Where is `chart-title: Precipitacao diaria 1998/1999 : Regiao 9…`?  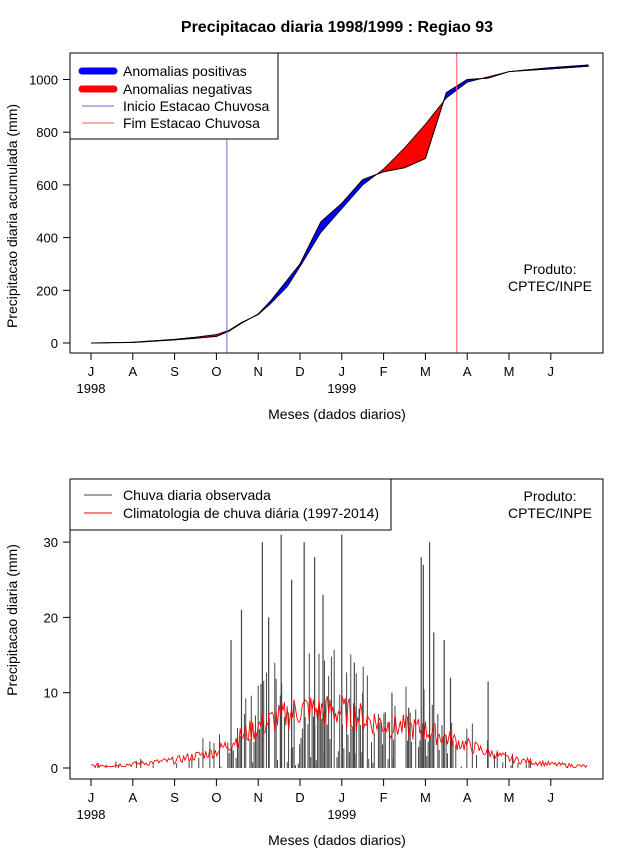 chart-title: Precipitacao diaria 1998/1999 : Regiao 9… is located at coordinates (337, 27).